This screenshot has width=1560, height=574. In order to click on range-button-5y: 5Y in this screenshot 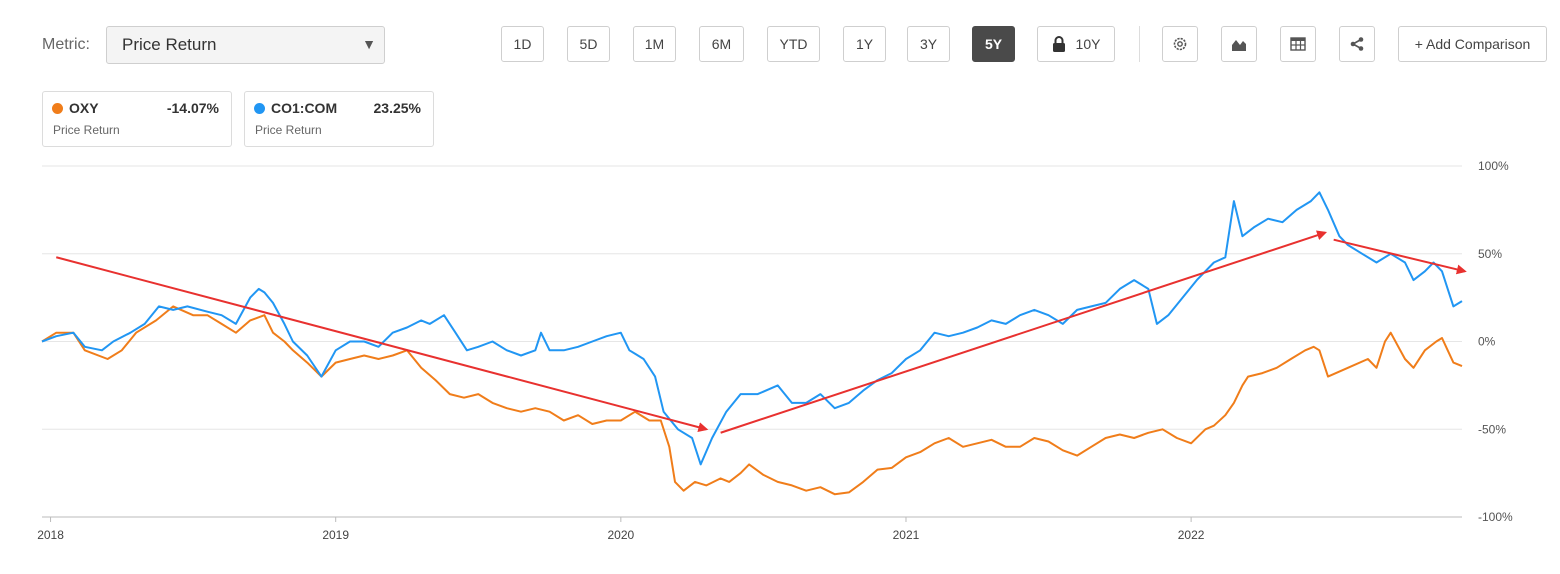, I will do `click(993, 44)`.